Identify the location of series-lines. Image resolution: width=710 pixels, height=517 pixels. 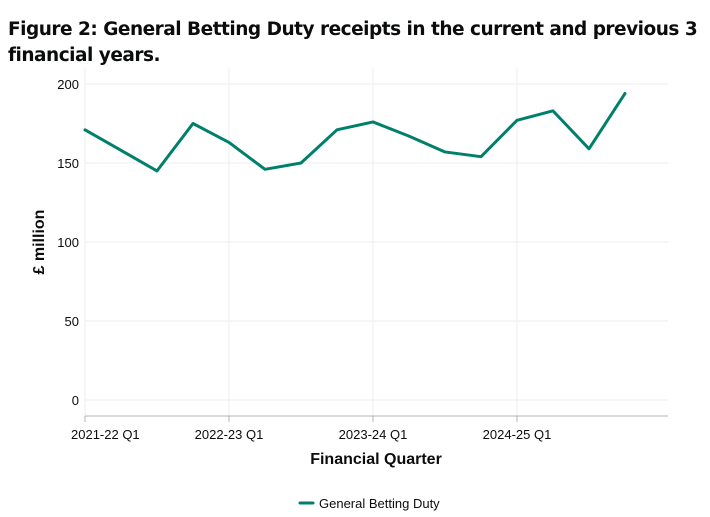
(355, 132).